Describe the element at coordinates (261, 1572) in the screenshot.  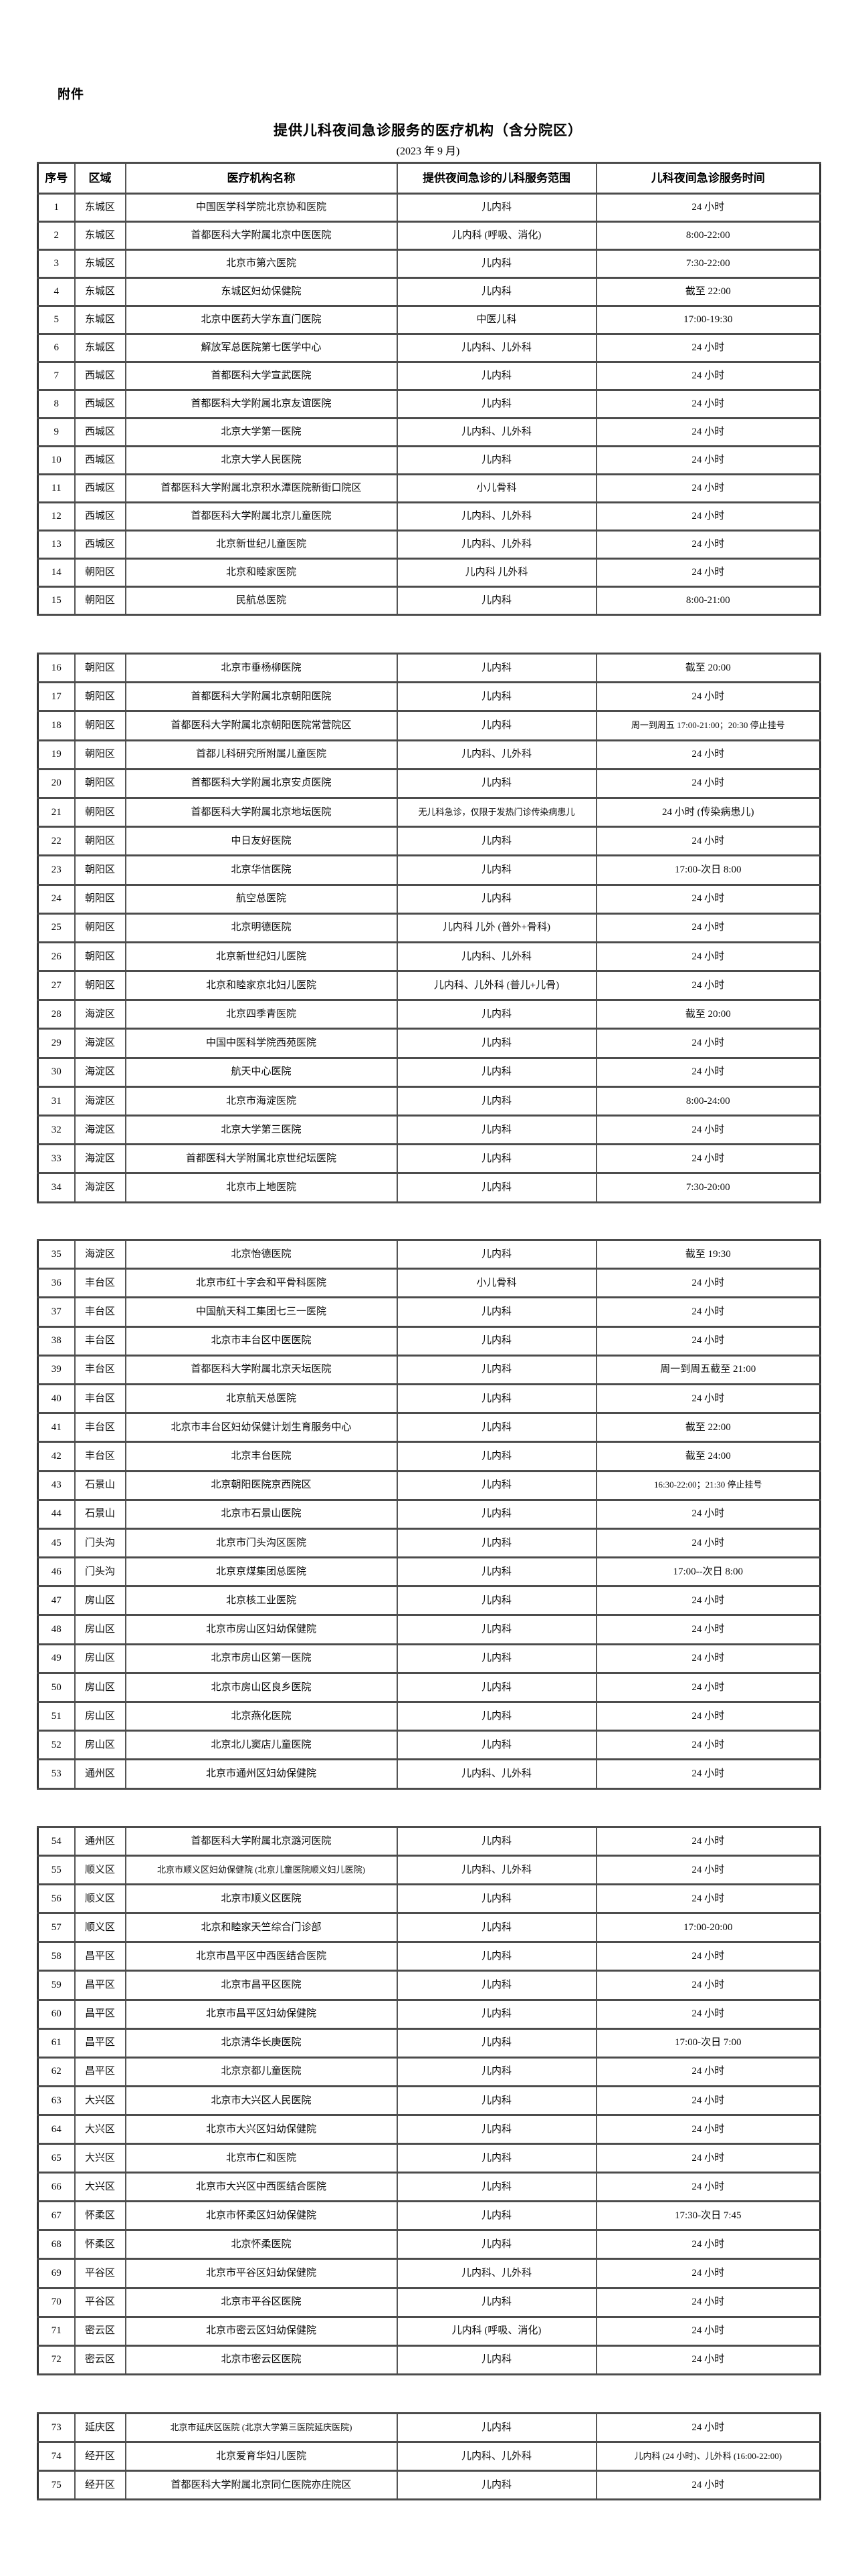
I see `hospital-name-cell: 北京京煤集团总医院` at that location.